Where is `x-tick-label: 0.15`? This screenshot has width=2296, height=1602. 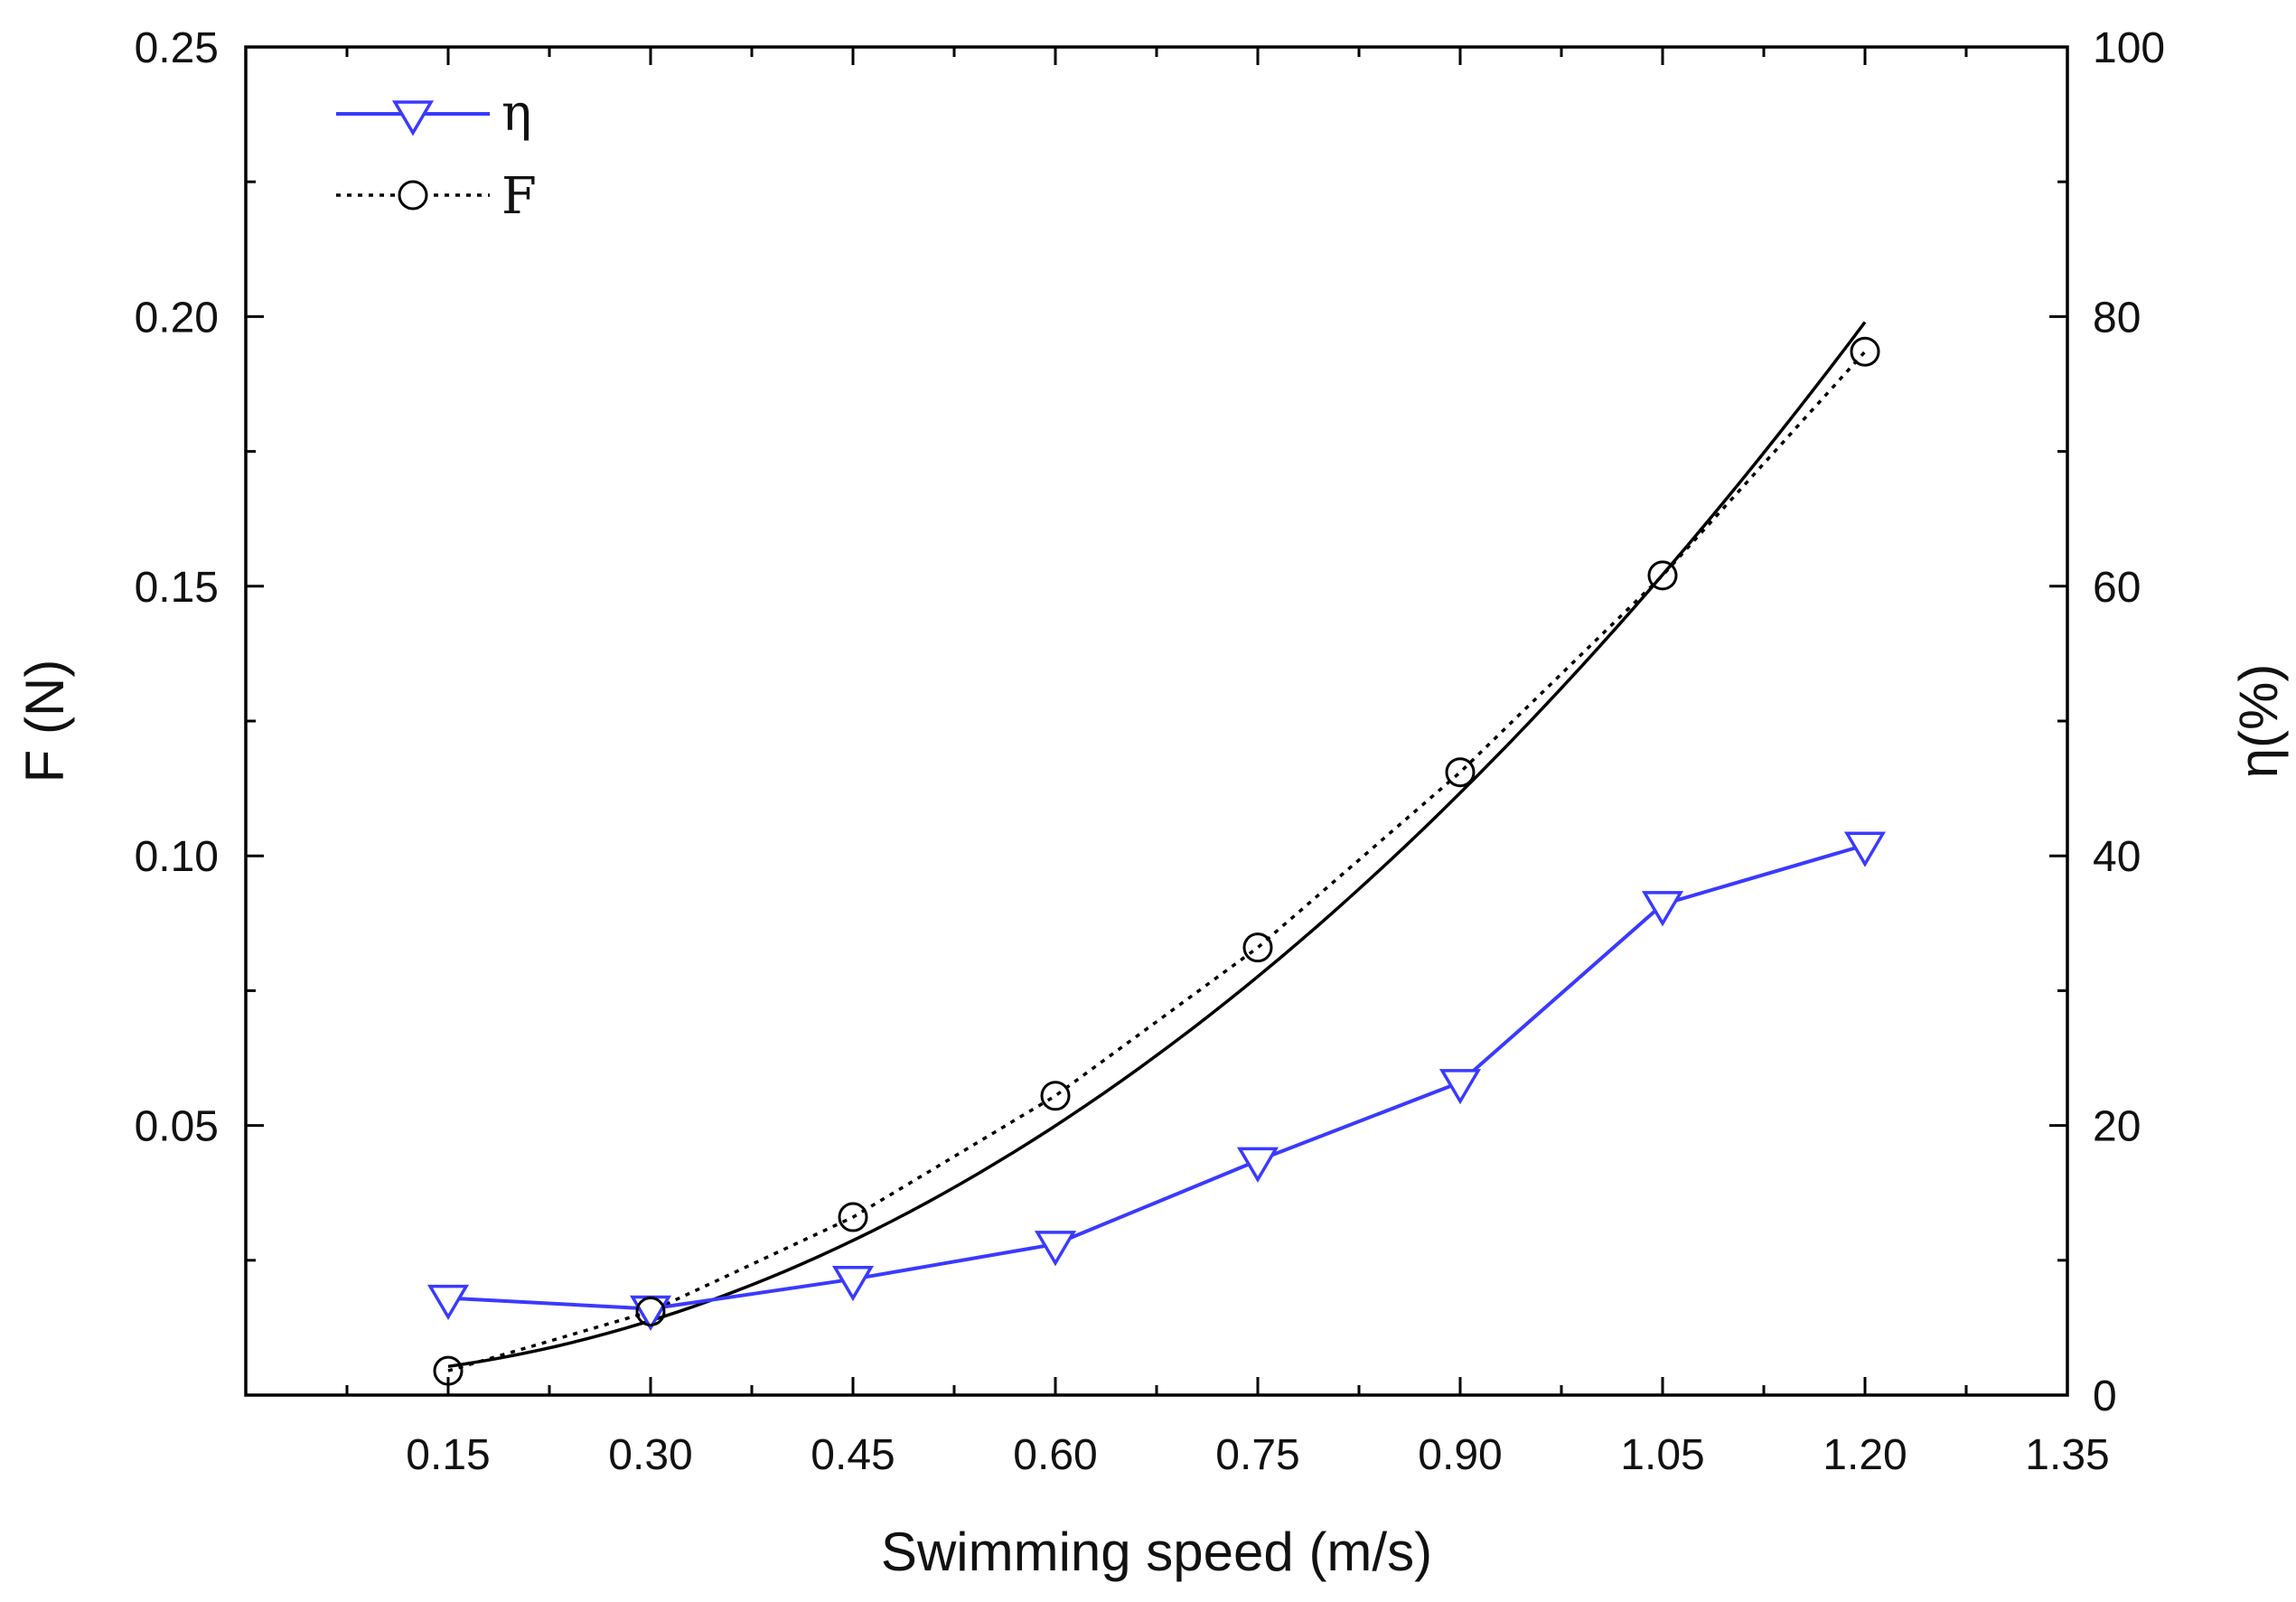
x-tick-label: 0.15 is located at coordinates (448, 1455).